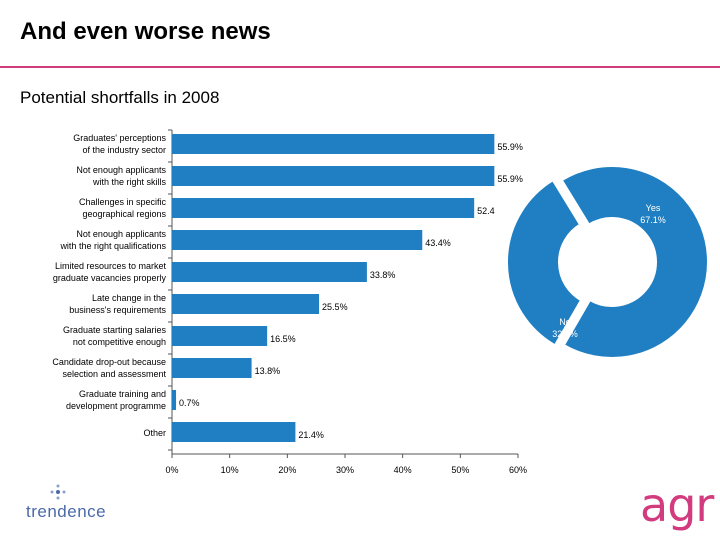 This screenshot has height=540, width=720. What do you see at coordinates (115, 330) in the screenshot?
I see `category-label: Graduate starting salaries` at bounding box center [115, 330].